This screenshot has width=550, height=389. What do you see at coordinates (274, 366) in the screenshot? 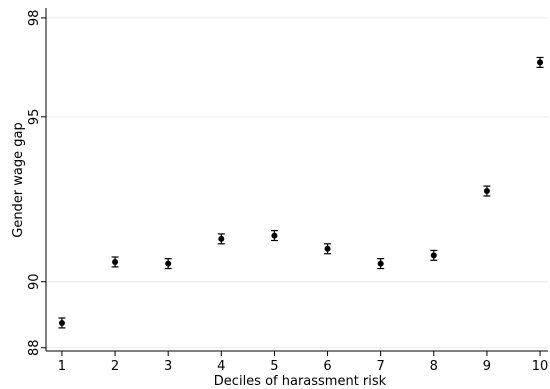
I see `x-tick-label: 5` at bounding box center [274, 366].